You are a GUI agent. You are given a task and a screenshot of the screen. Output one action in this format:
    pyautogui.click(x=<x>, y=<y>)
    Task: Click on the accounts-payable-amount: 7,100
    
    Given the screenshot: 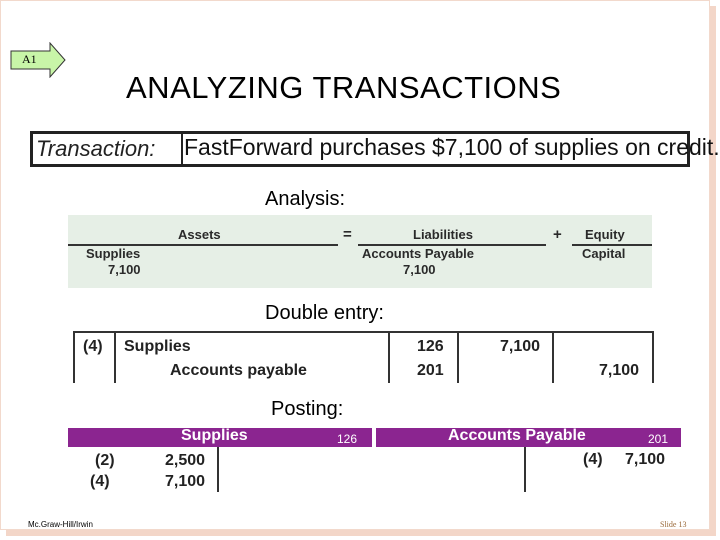 What is the action you would take?
    pyautogui.click(x=419, y=269)
    